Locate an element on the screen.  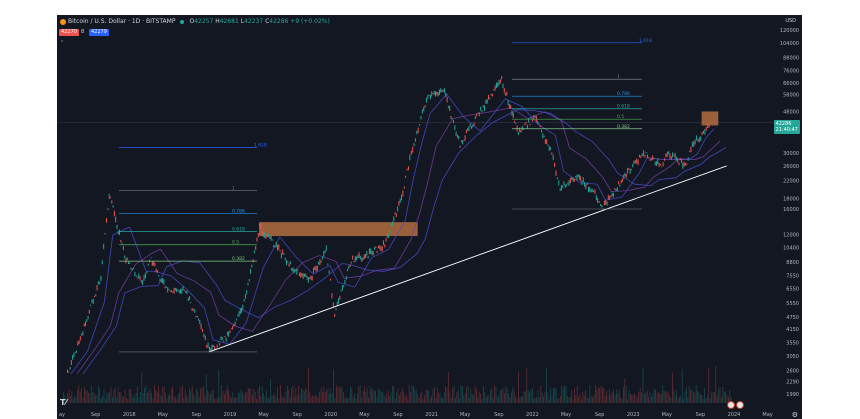
gear-icon: ⚙ is located at coordinates (794, 415).